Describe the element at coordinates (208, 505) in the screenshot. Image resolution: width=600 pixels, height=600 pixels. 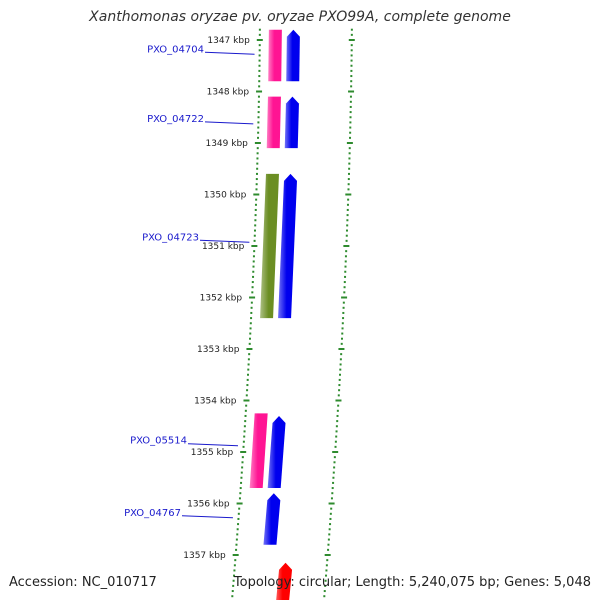
I see `kbp-label: 1356 kbp` at that location.